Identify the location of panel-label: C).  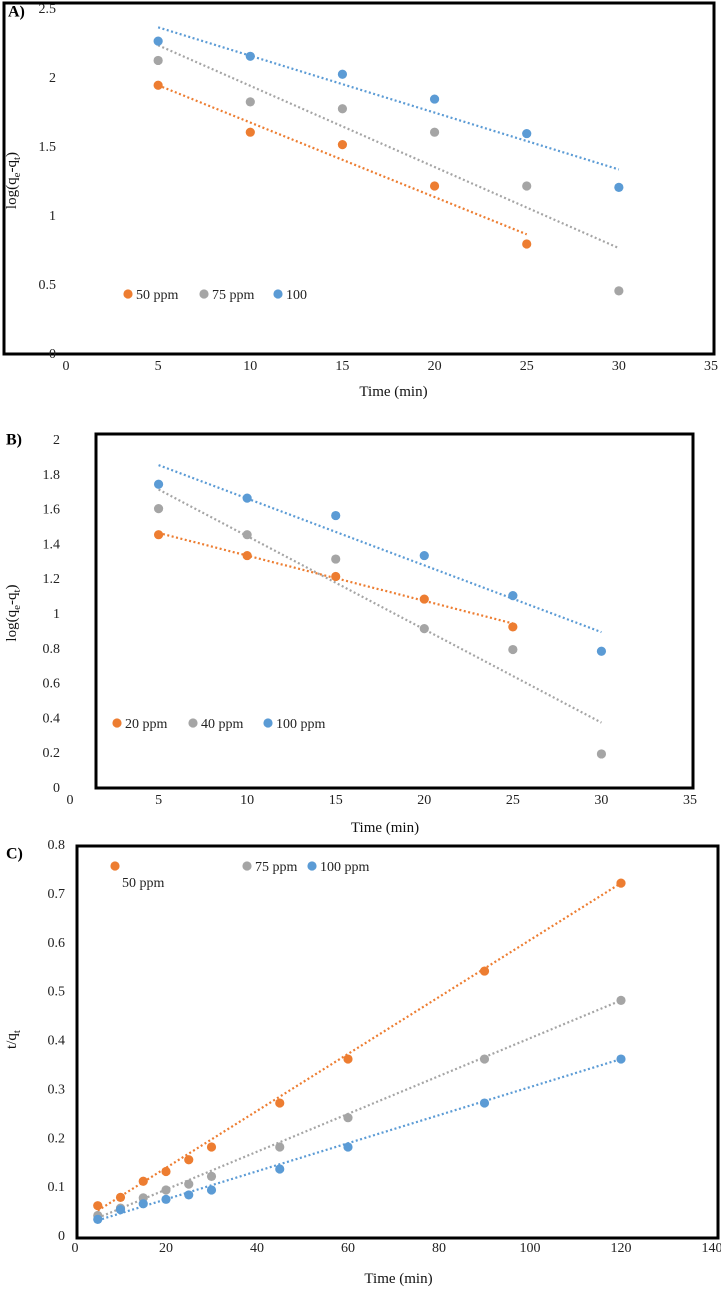
(14, 854).